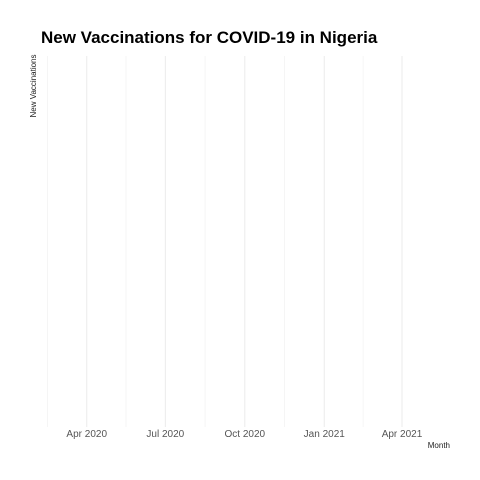 This screenshot has width=480, height=480. What do you see at coordinates (33, 86) in the screenshot?
I see `y-axis-label: New Vaccinations` at bounding box center [33, 86].